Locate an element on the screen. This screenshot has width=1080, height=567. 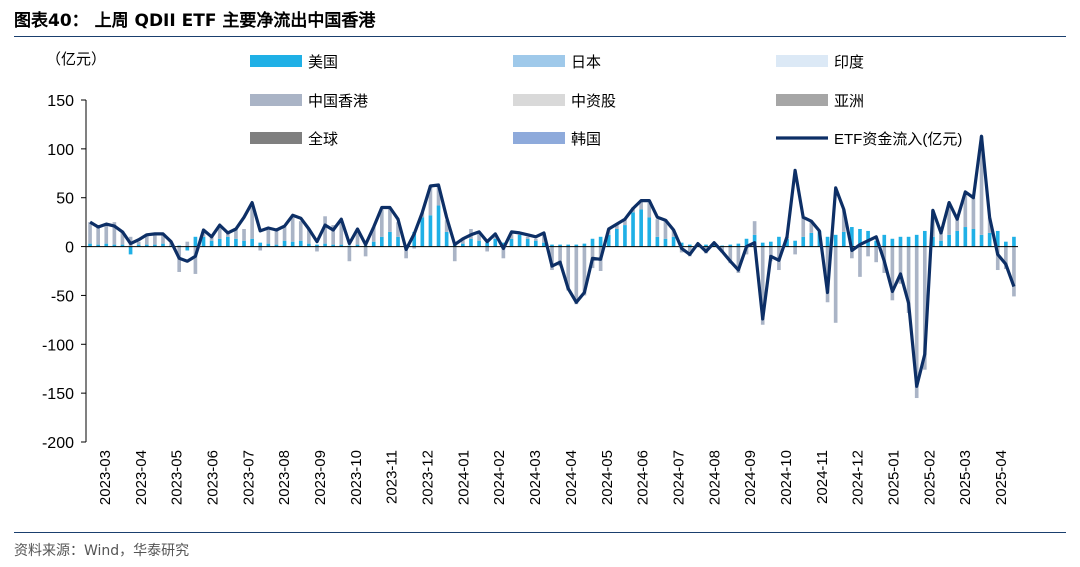
legend-label: 印度 is located at coordinates (849, 62).